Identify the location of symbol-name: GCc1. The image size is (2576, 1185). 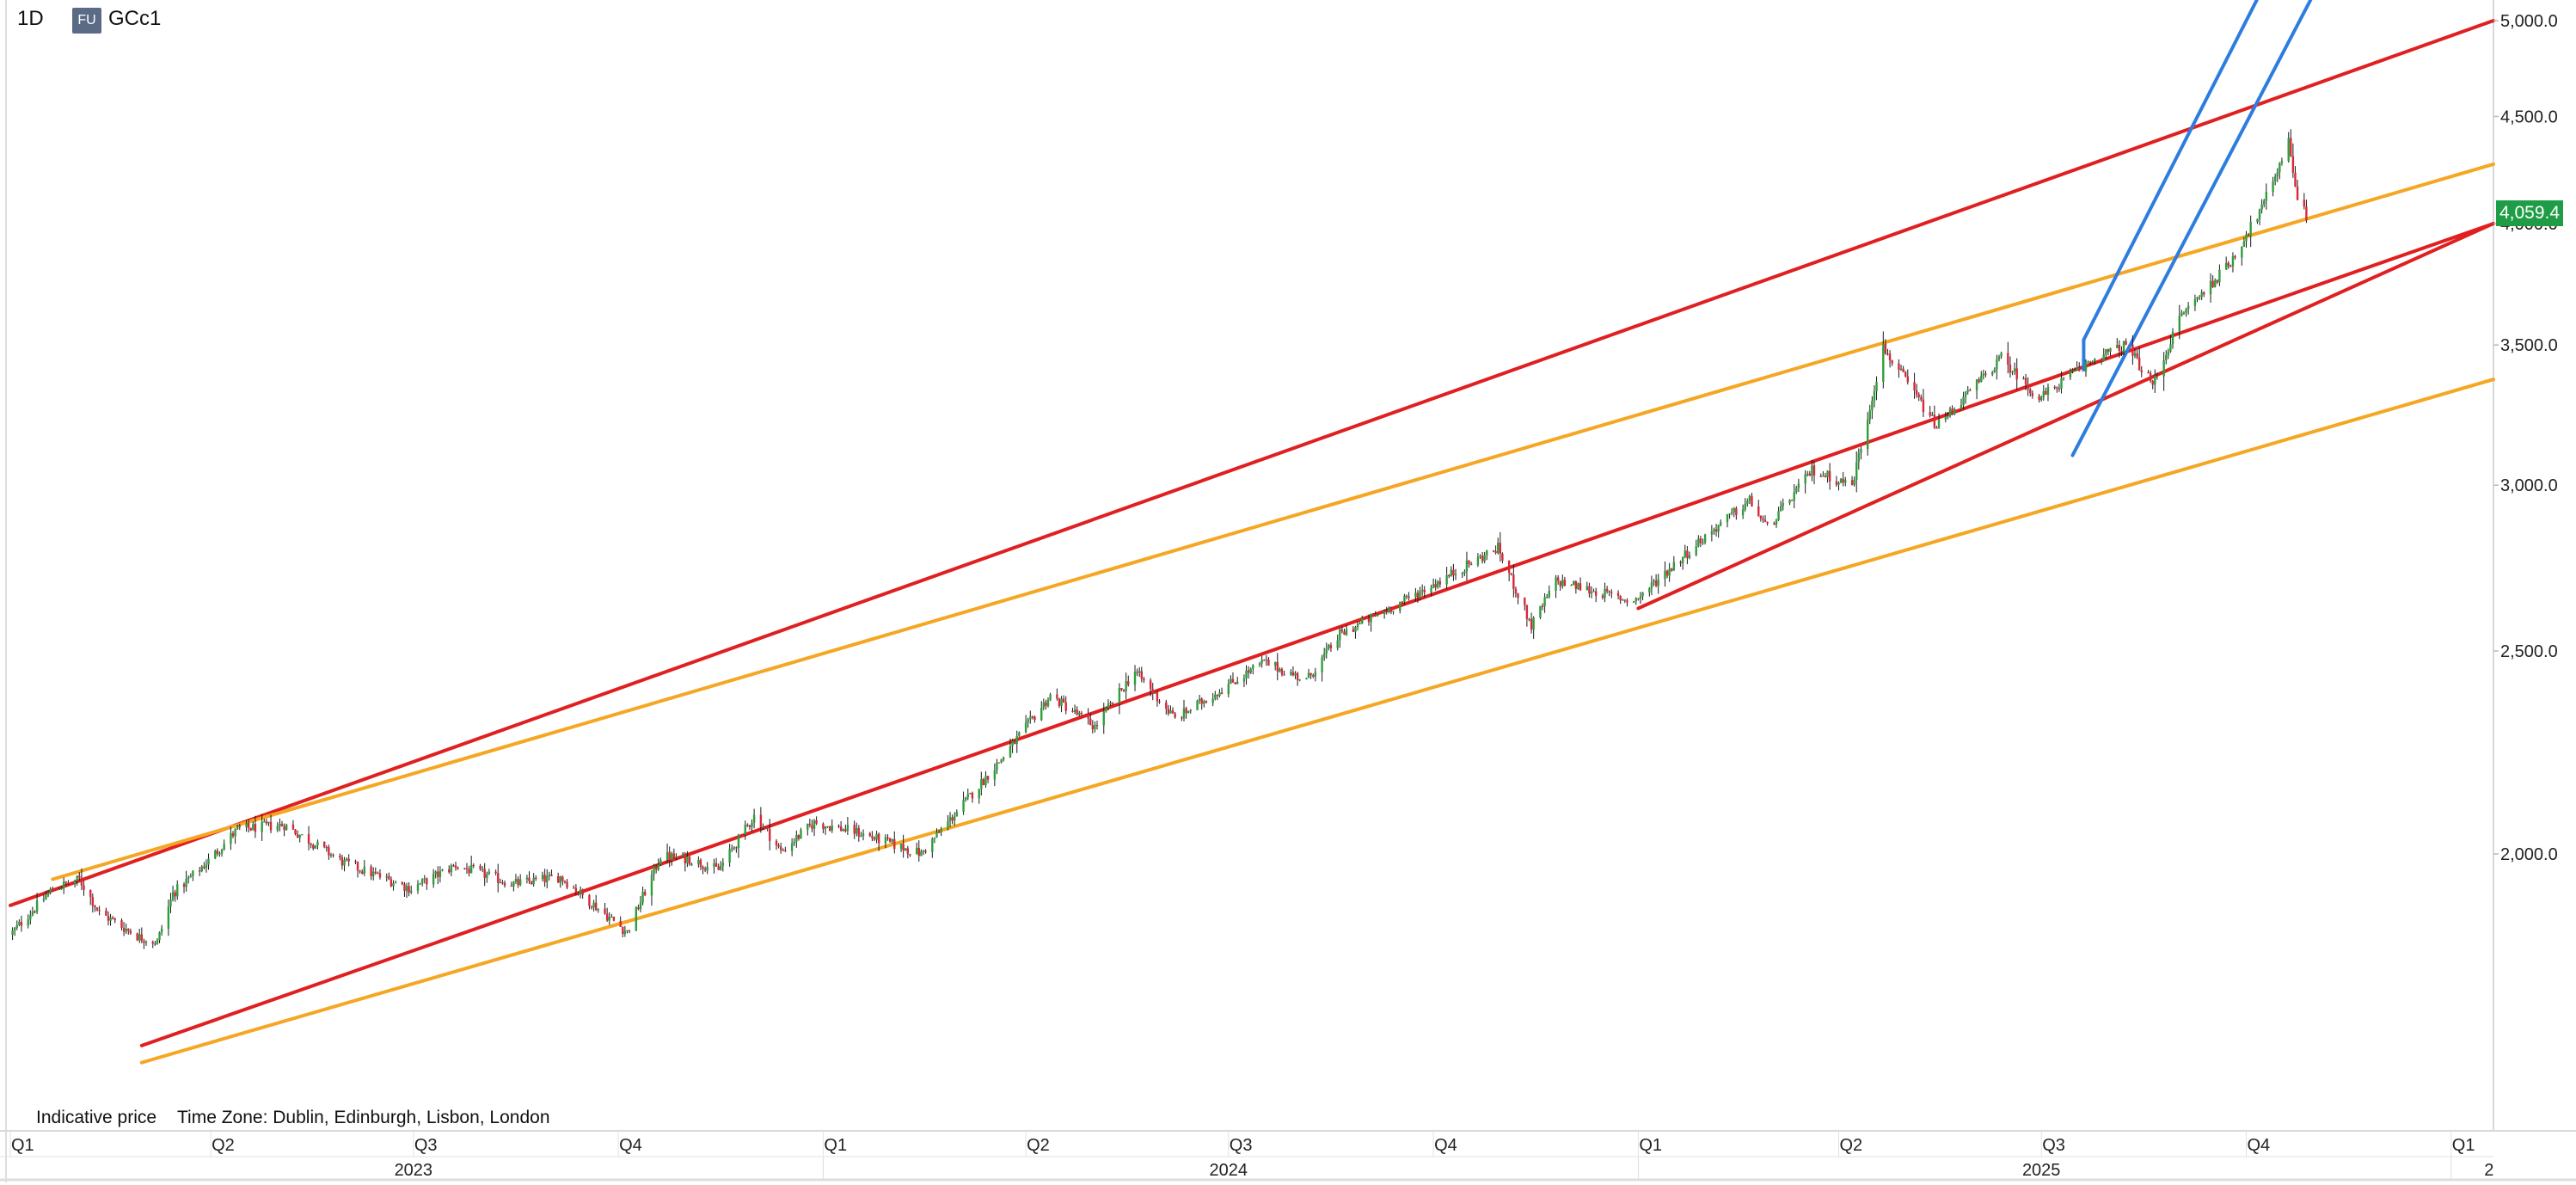
(135, 18).